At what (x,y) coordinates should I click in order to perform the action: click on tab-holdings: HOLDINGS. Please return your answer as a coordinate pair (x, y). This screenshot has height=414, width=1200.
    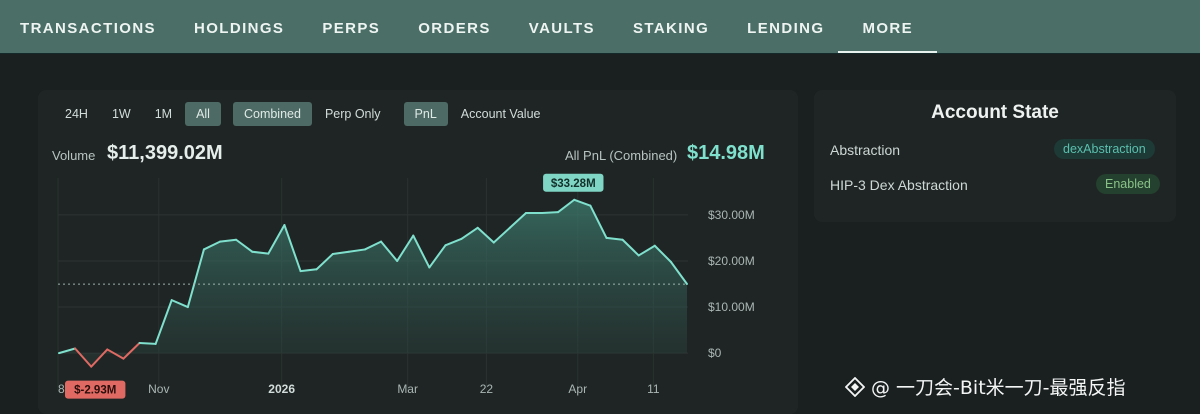
    Looking at the image, I should click on (239, 28).